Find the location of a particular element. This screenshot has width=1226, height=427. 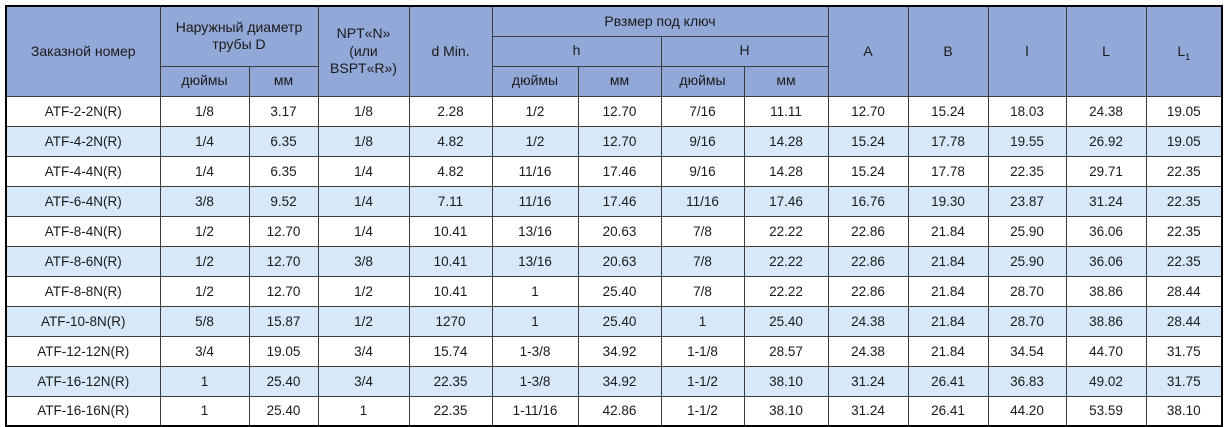

header-col-L1-main: L is located at coordinates (1181, 50).